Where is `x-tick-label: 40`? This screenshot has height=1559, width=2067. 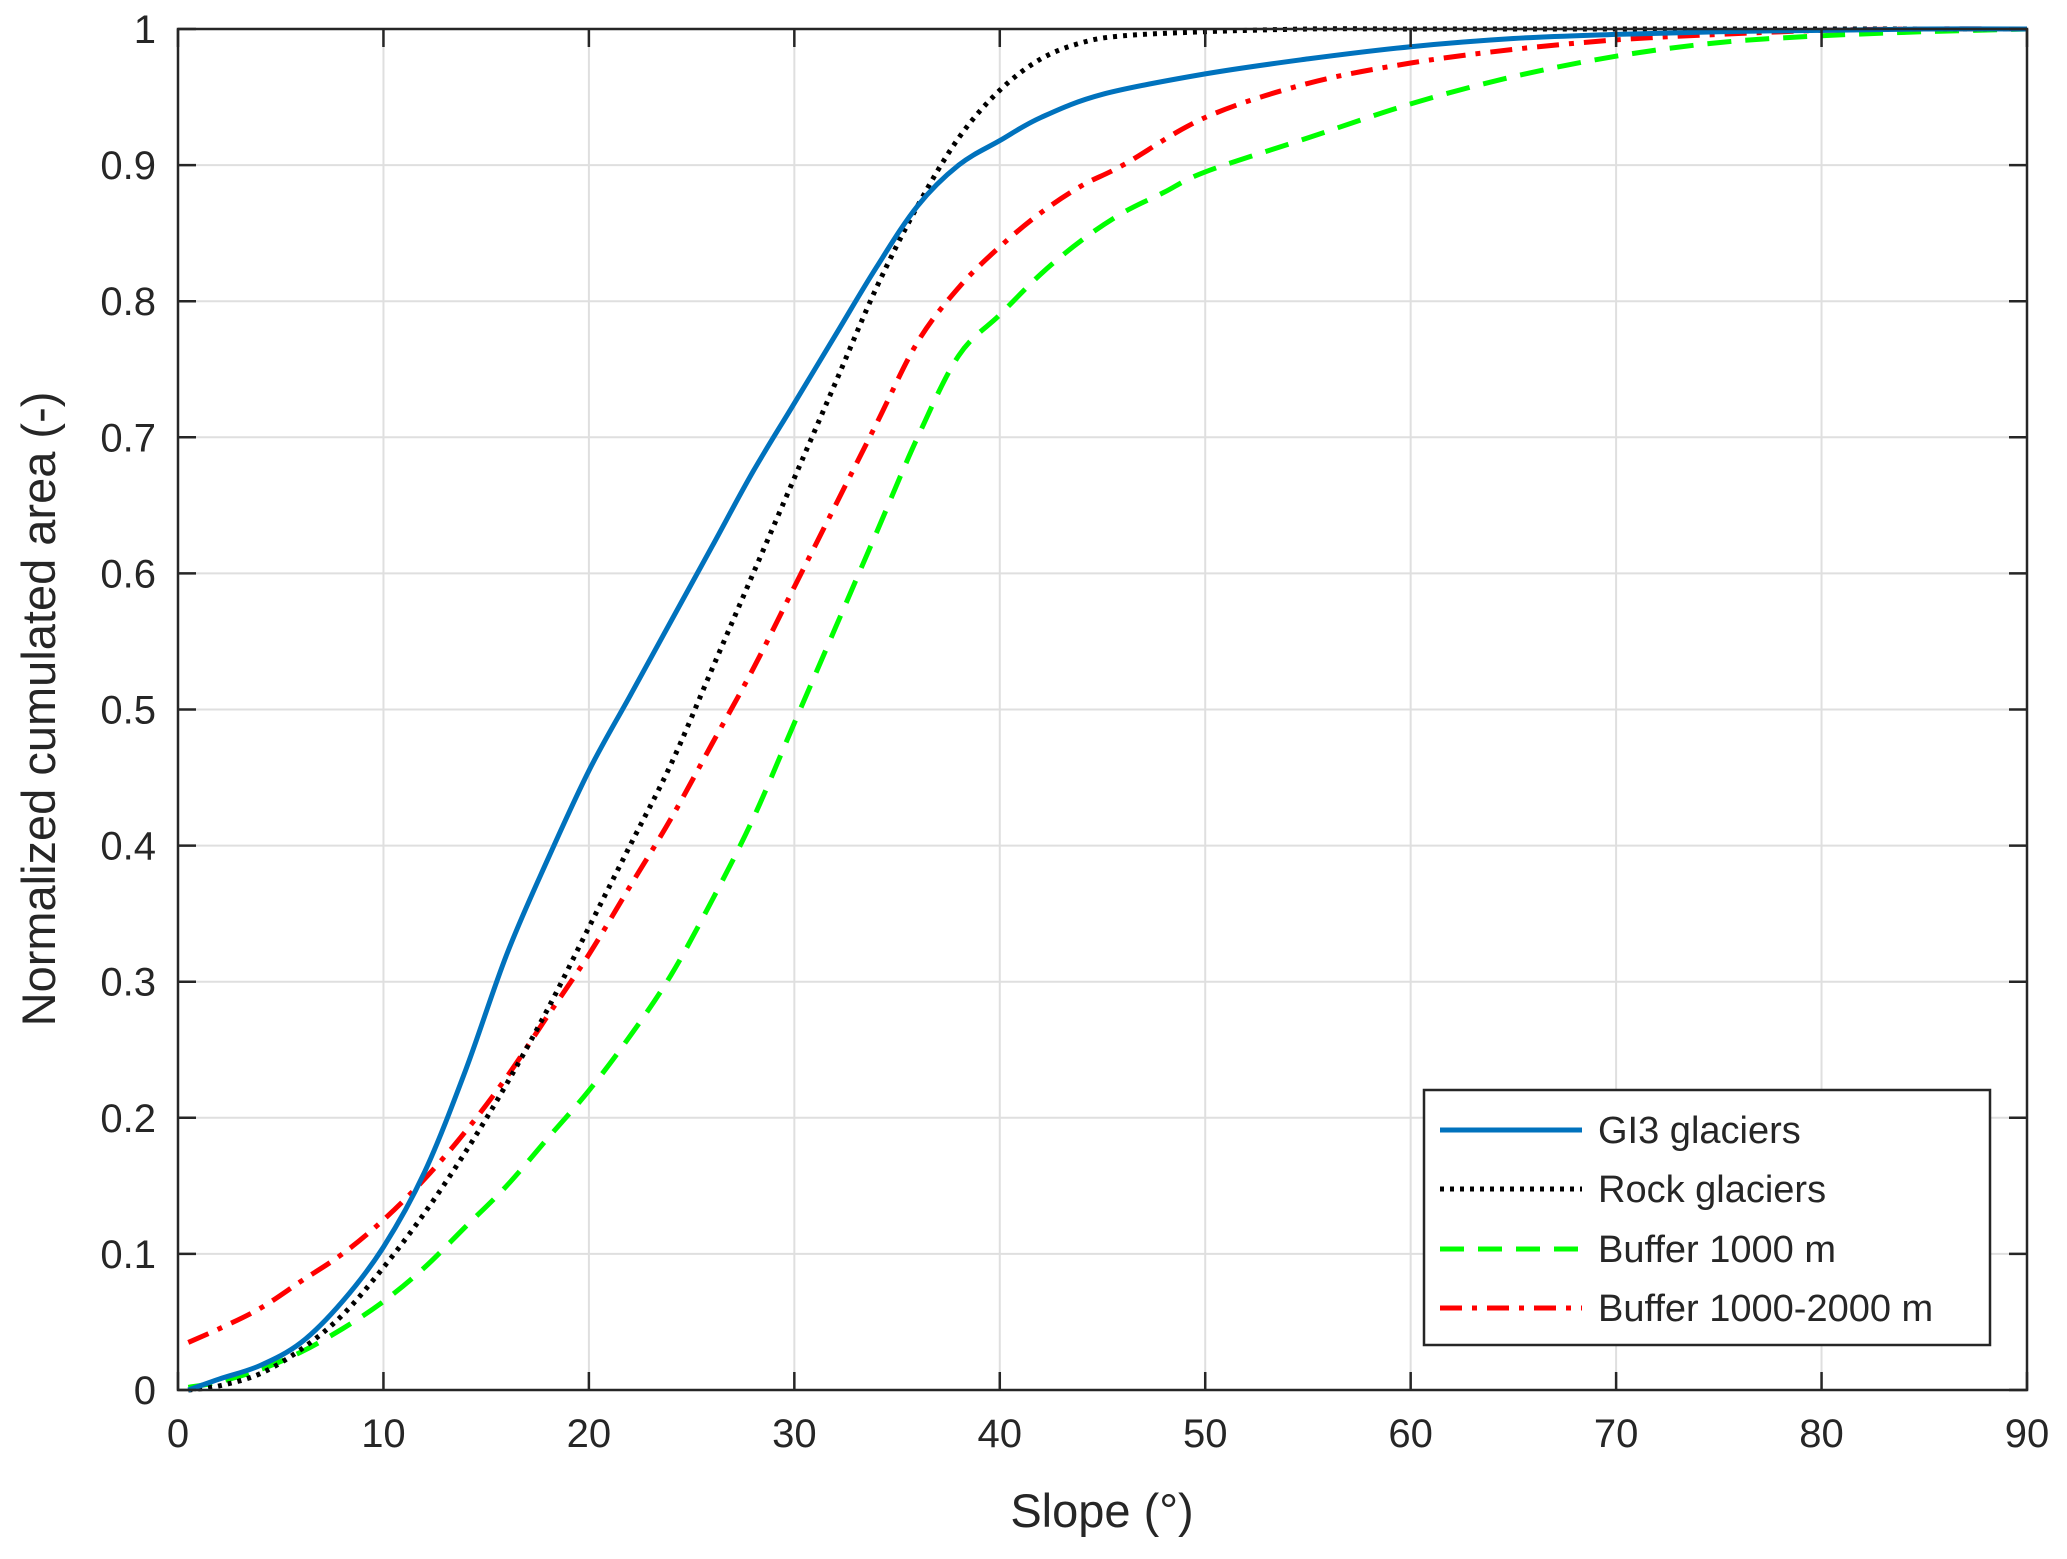 x-tick-label: 40 is located at coordinates (1000, 1434).